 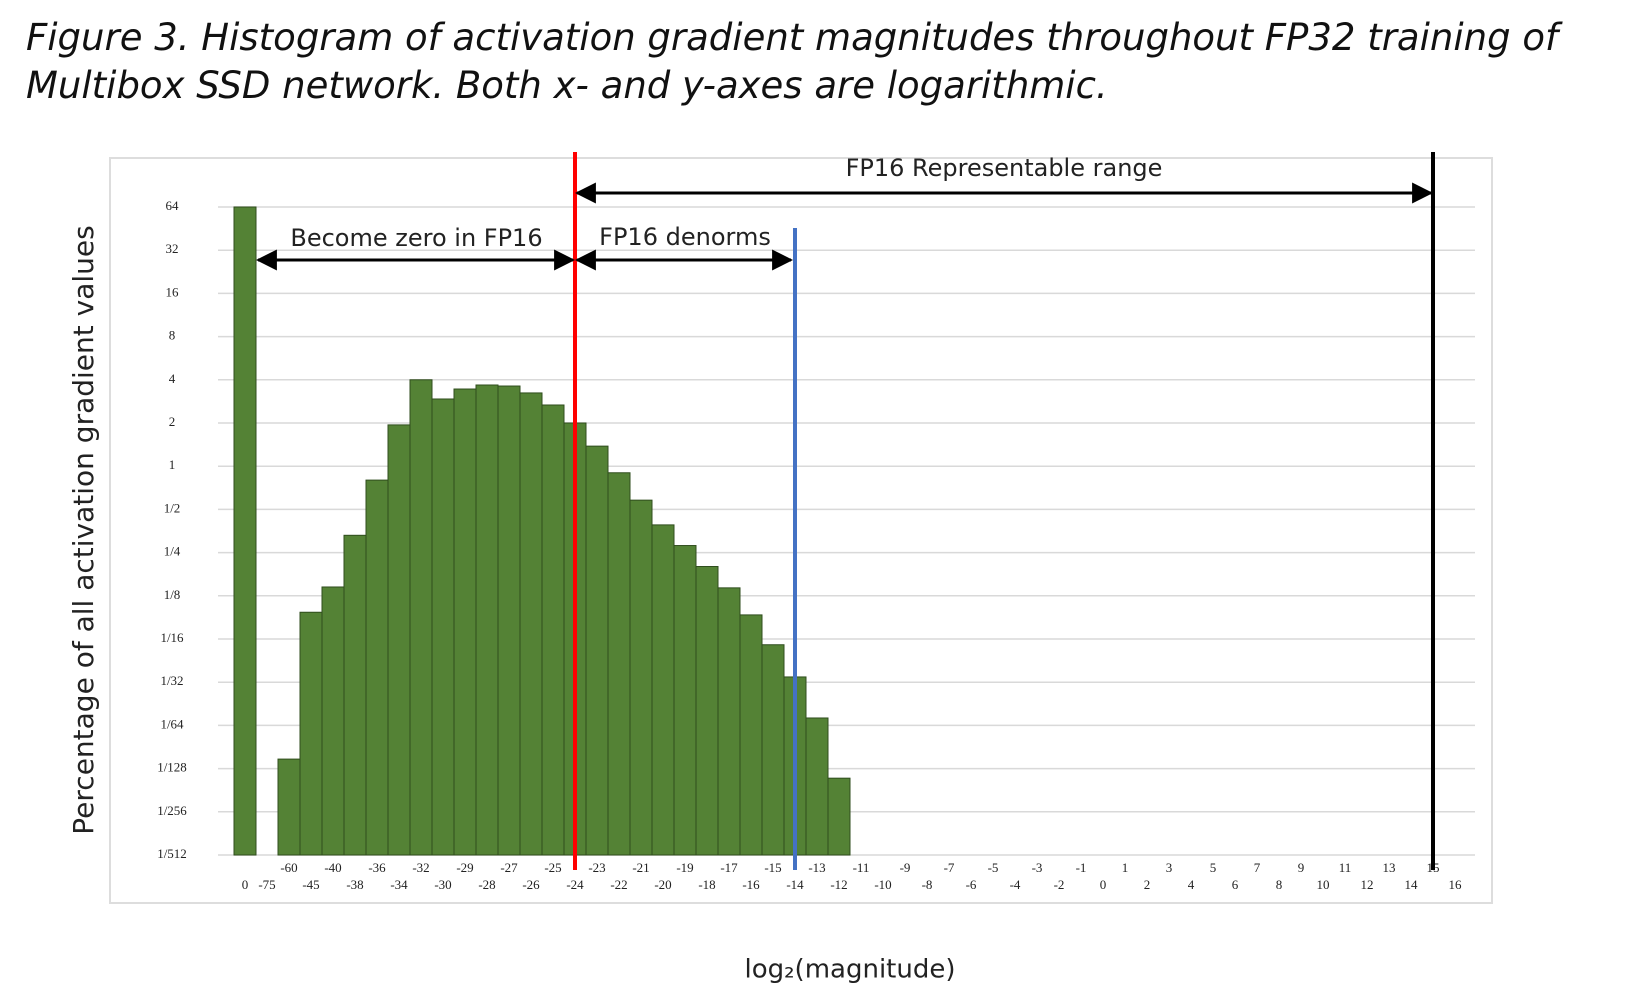 What do you see at coordinates (310, 884) in the screenshot?
I see `x-tick-label: -45` at bounding box center [310, 884].